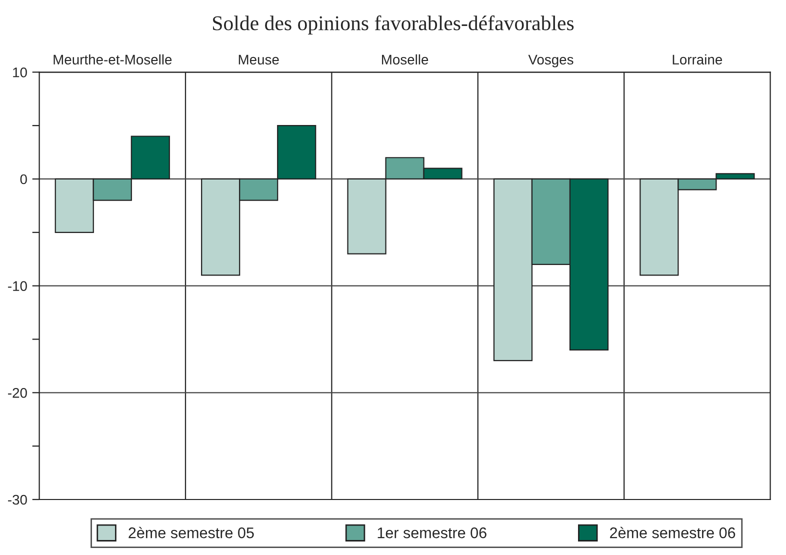 The width and height of the screenshot is (786, 555). What do you see at coordinates (17, 286) in the screenshot?
I see `y-tick-label: -10` at bounding box center [17, 286].